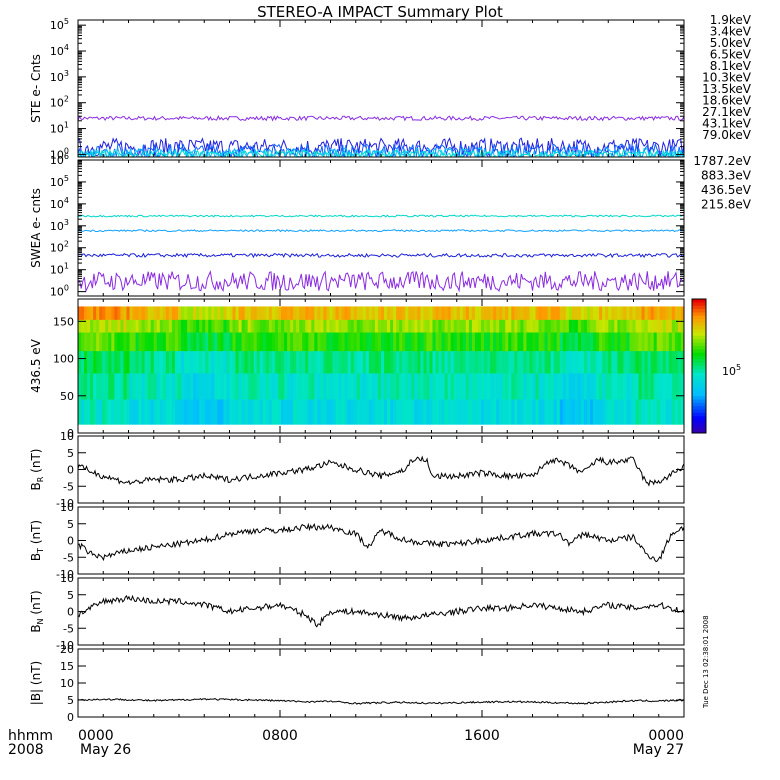 Image resolution: width=780 pixels, height=780 pixels. I want to click on y-tick-label: 105, so click(59, 181).